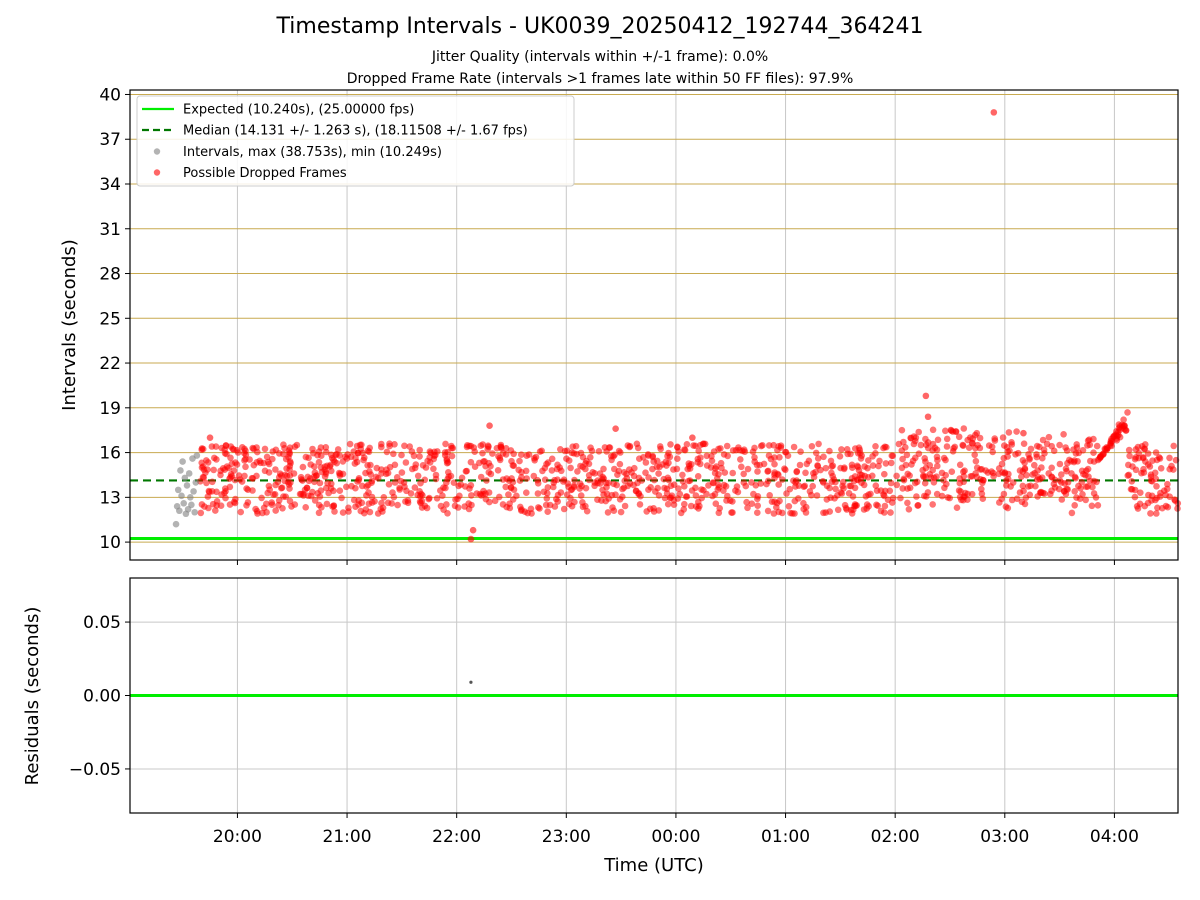 This screenshot has height=900, width=1200. What do you see at coordinates (102, 697) in the screenshot?
I see `residuals-y-tick-label: 0.00` at bounding box center [102, 697].